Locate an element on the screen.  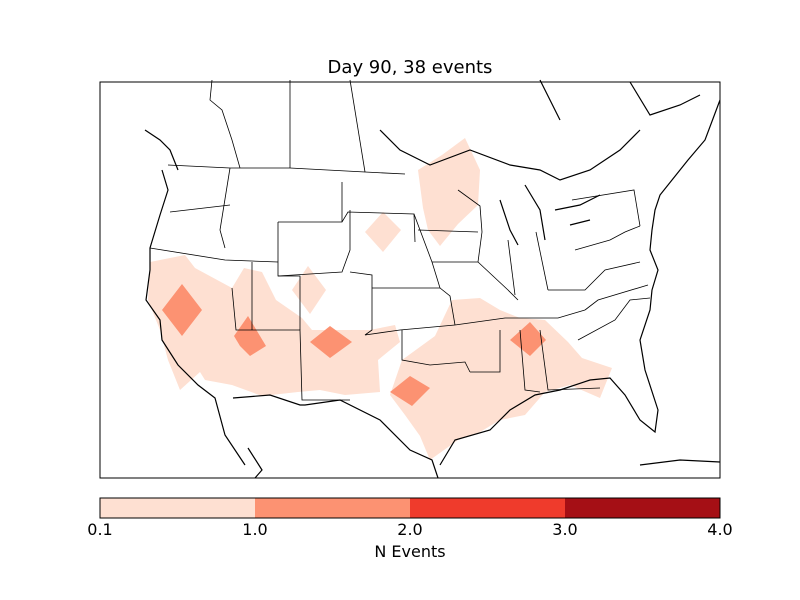
colorbar-tick-4: 4.0 is located at coordinates (720, 529).